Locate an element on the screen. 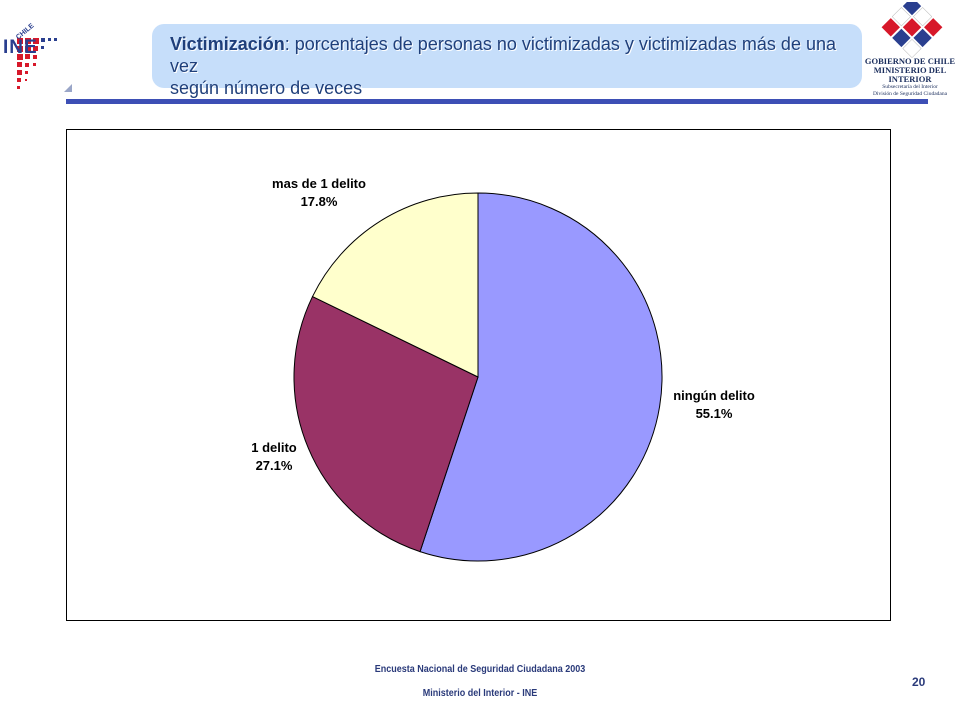 The height and width of the screenshot is (720, 960). title-bold: Victimización is located at coordinates (227, 44).